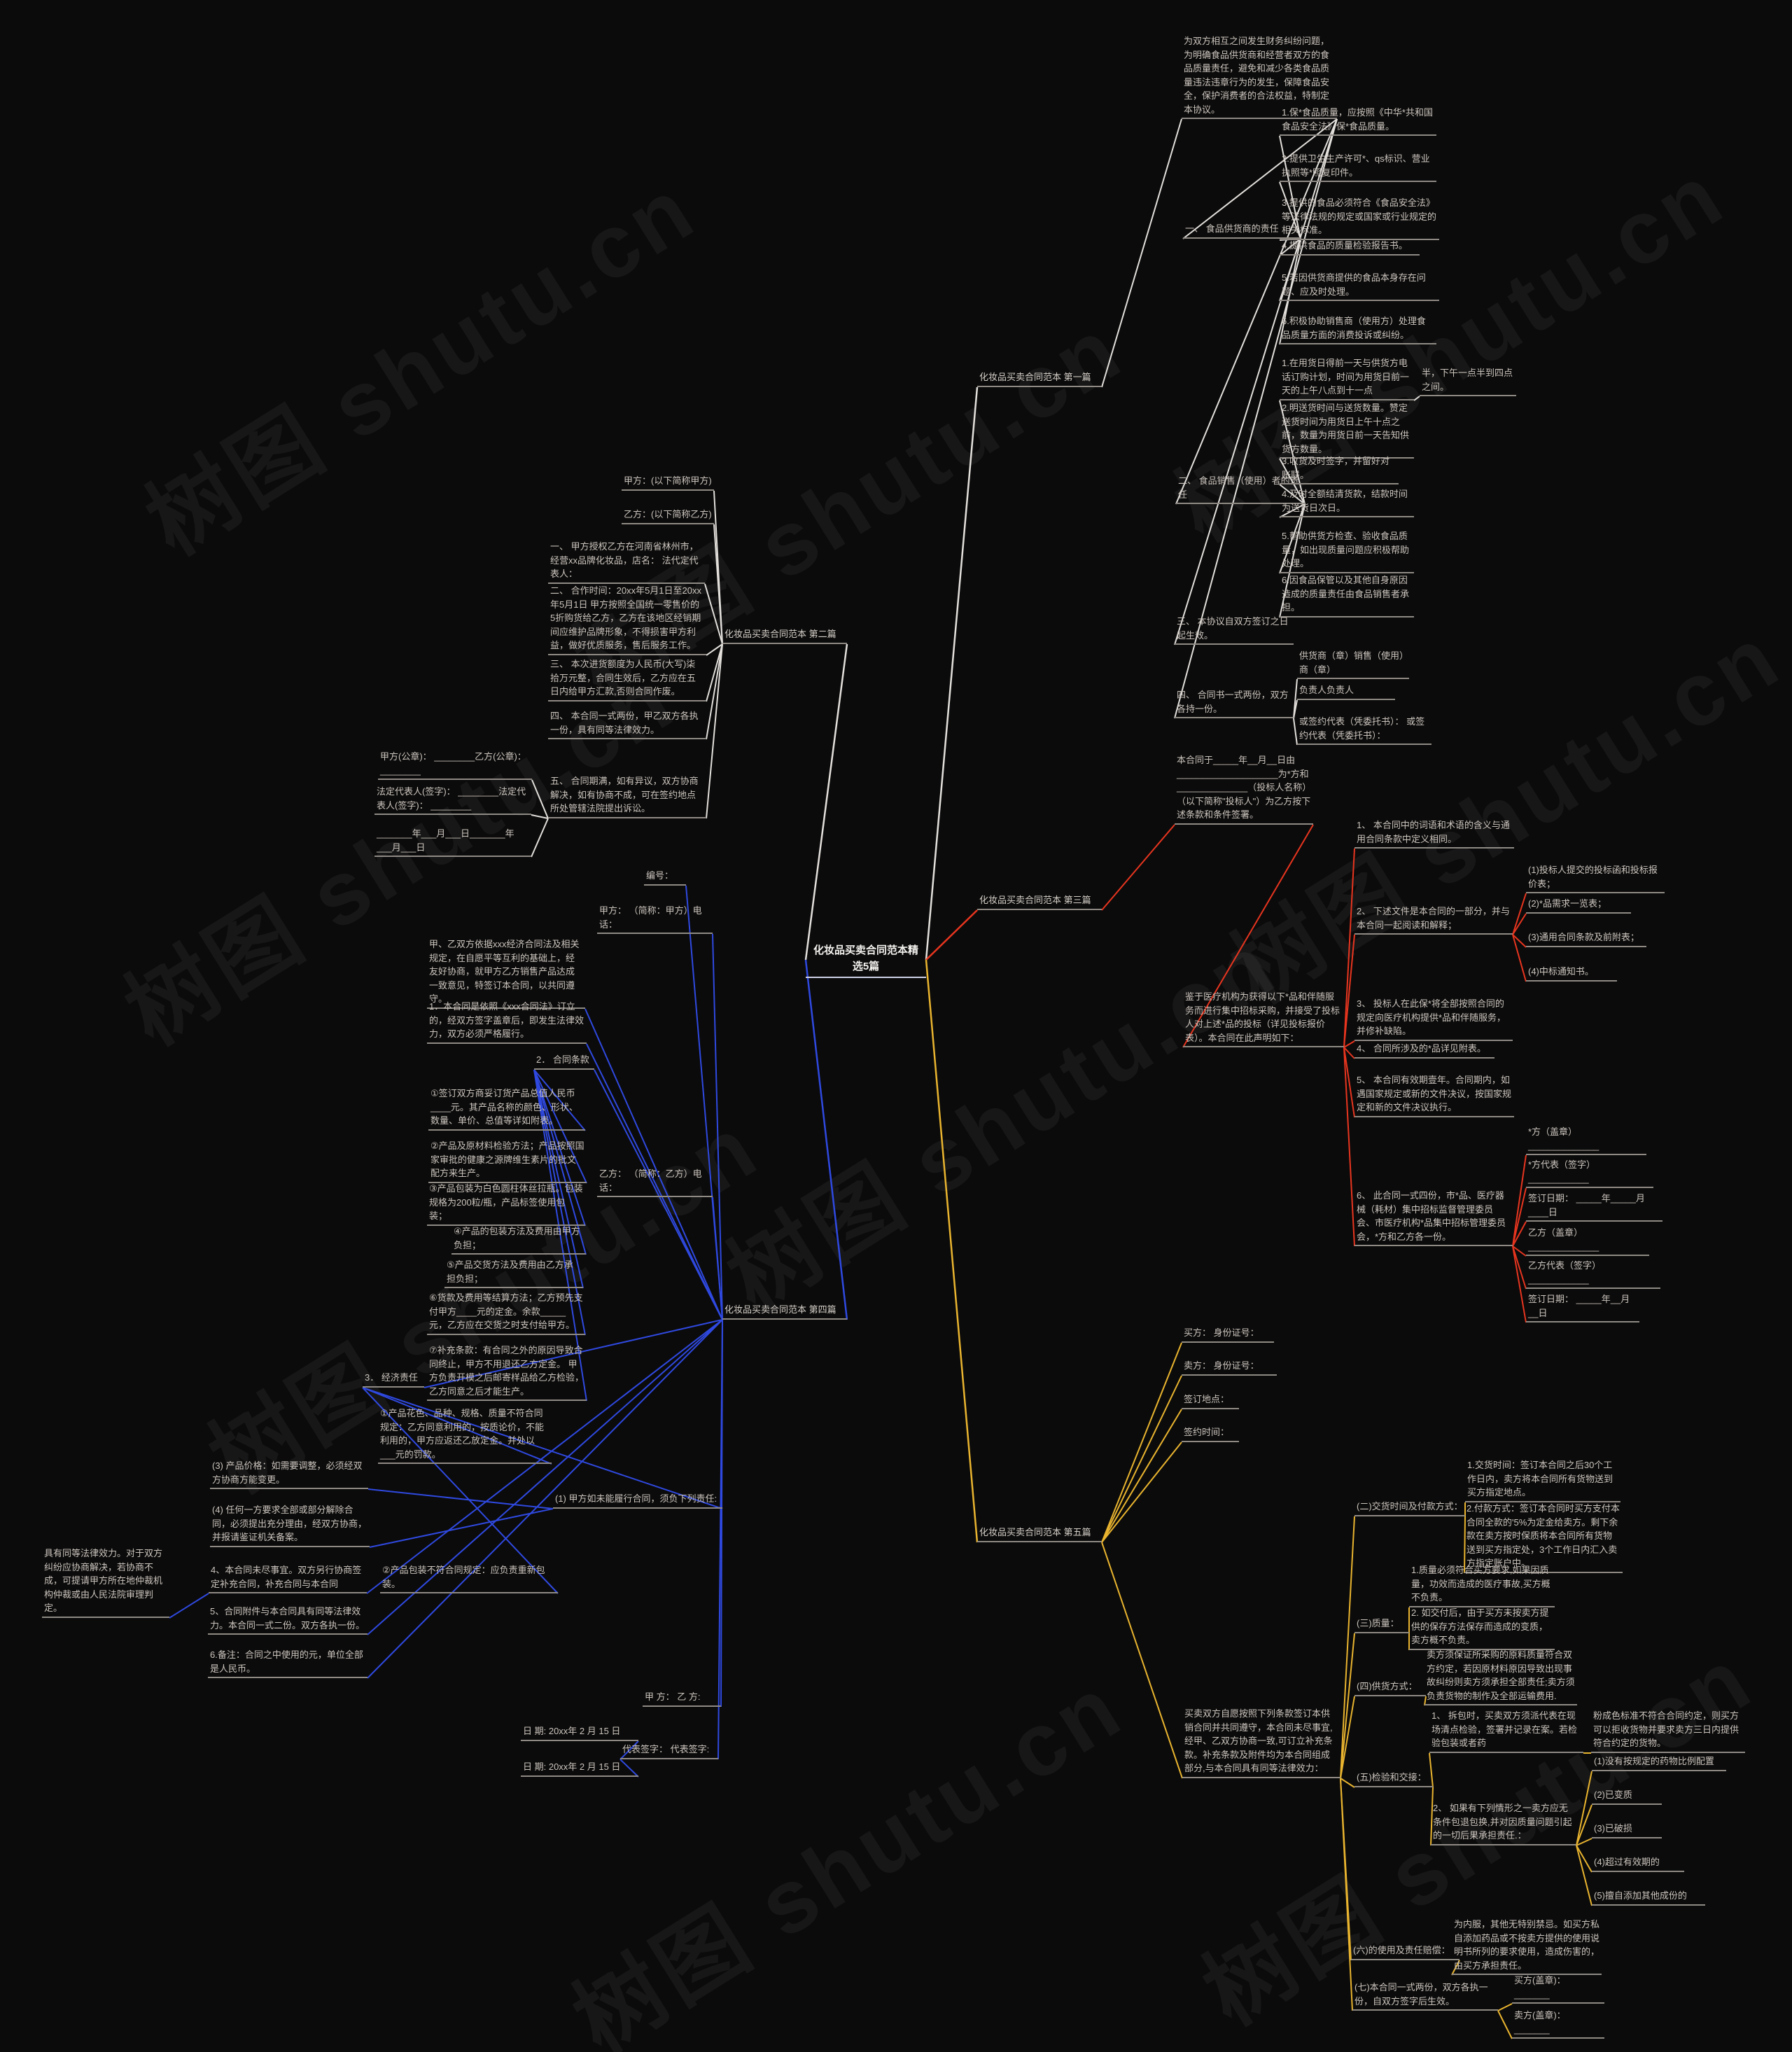 Image resolution: width=1792 pixels, height=2052 pixels. I want to click on mindmap-node-b5_s4: (四)供货方式：, so click(1390, 1687).